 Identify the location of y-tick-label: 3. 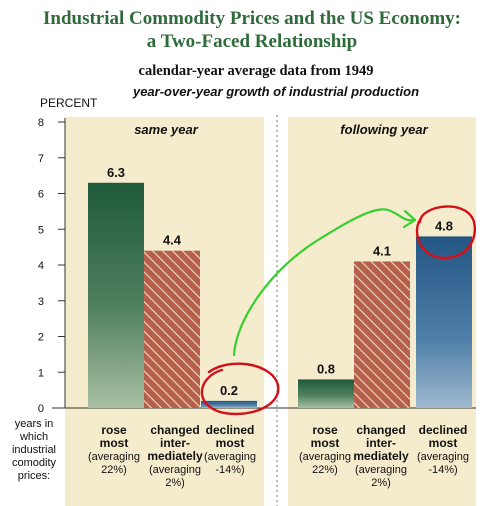
(41, 302).